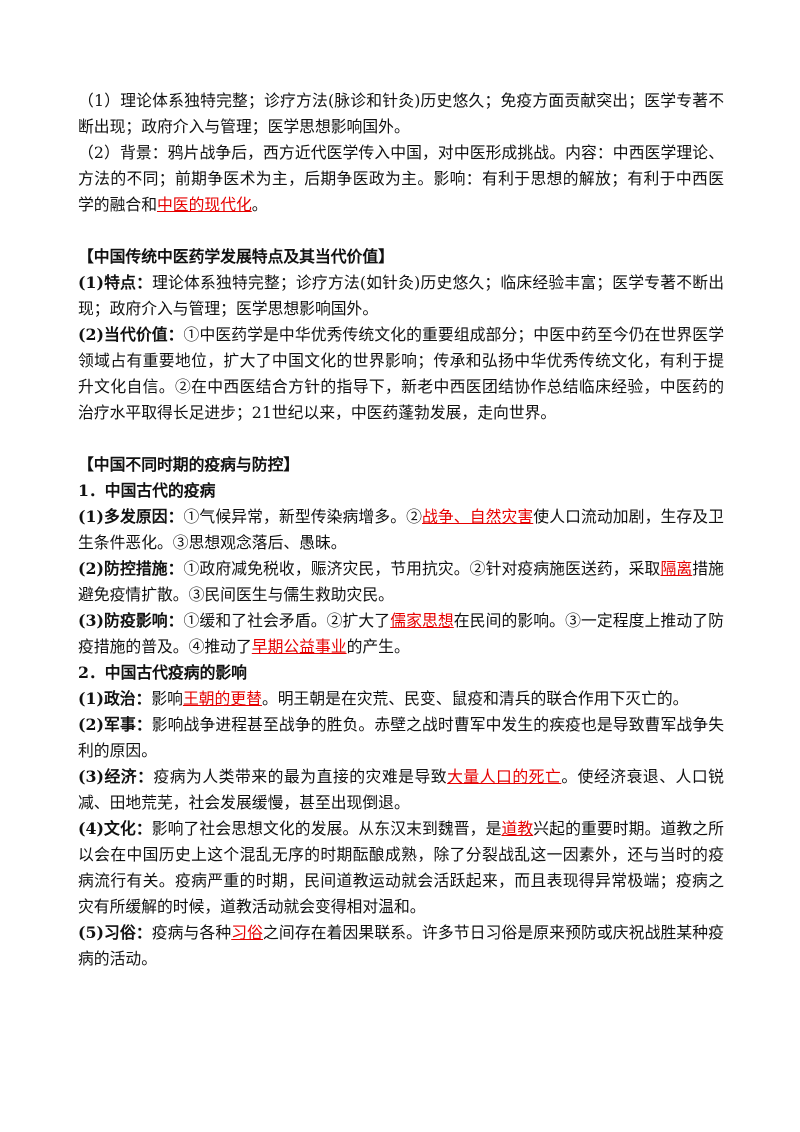 The height and width of the screenshot is (1132, 800). Describe the element at coordinates (191, 932) in the screenshot. I see `text-run: 疫病与各种` at that location.